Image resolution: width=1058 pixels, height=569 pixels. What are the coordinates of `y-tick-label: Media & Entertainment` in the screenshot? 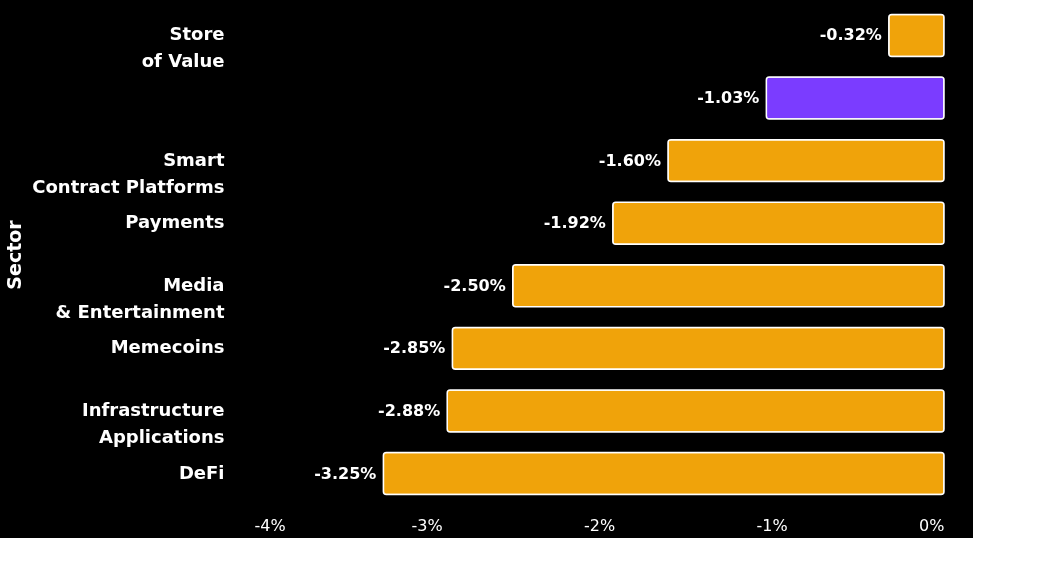 It's located at (140, 297).